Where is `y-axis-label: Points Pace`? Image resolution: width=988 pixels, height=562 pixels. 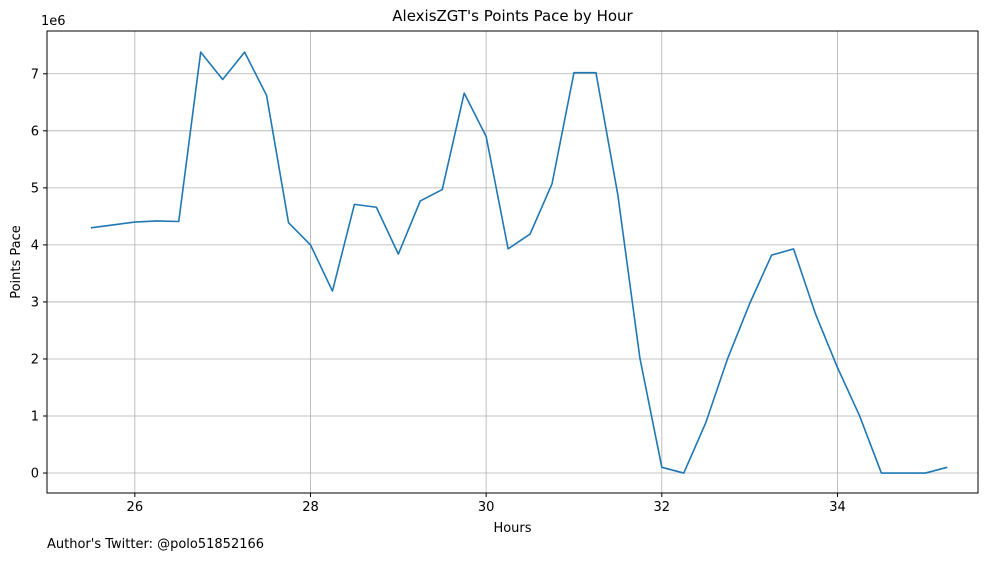 y-axis-label: Points Pace is located at coordinates (16, 262).